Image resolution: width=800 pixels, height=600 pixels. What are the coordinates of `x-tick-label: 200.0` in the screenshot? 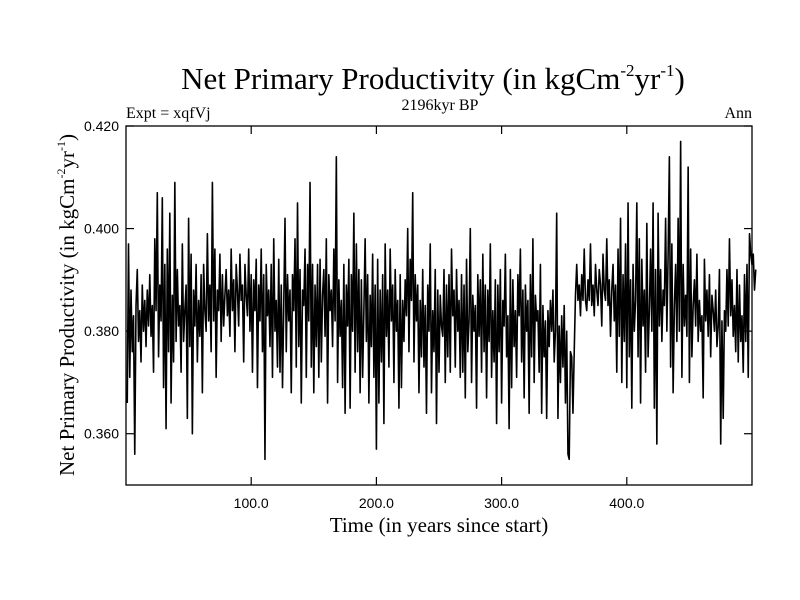 It's located at (376, 503).